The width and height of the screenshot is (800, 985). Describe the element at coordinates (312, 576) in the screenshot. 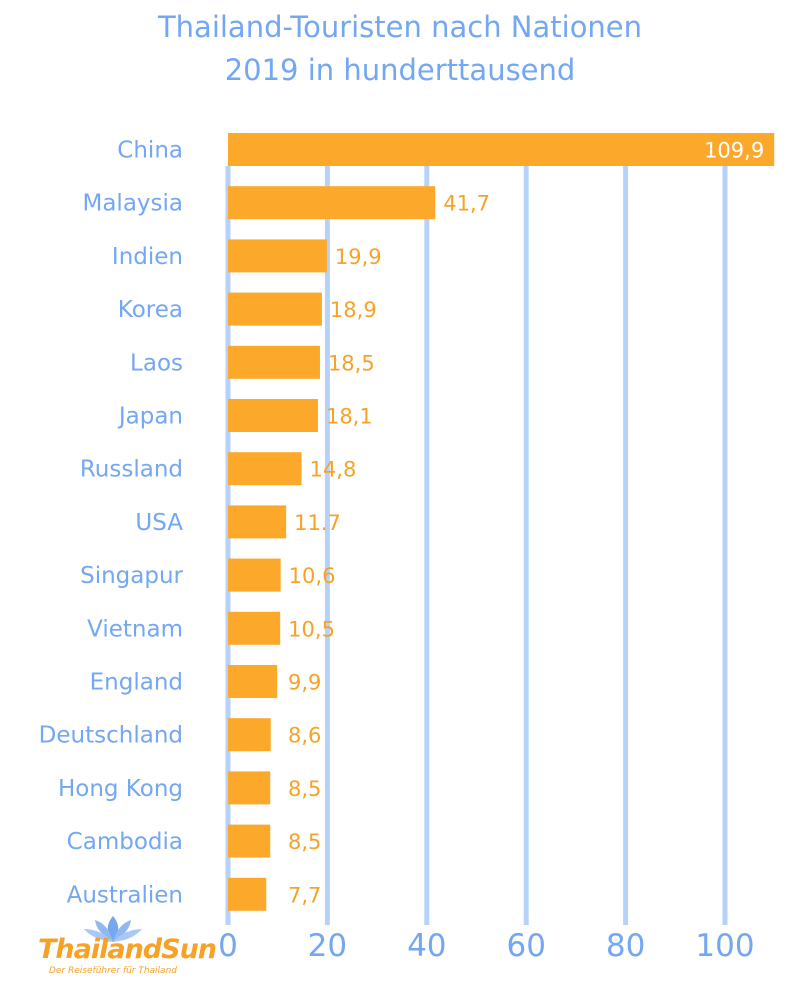

I see `value-label: 10,6` at that location.